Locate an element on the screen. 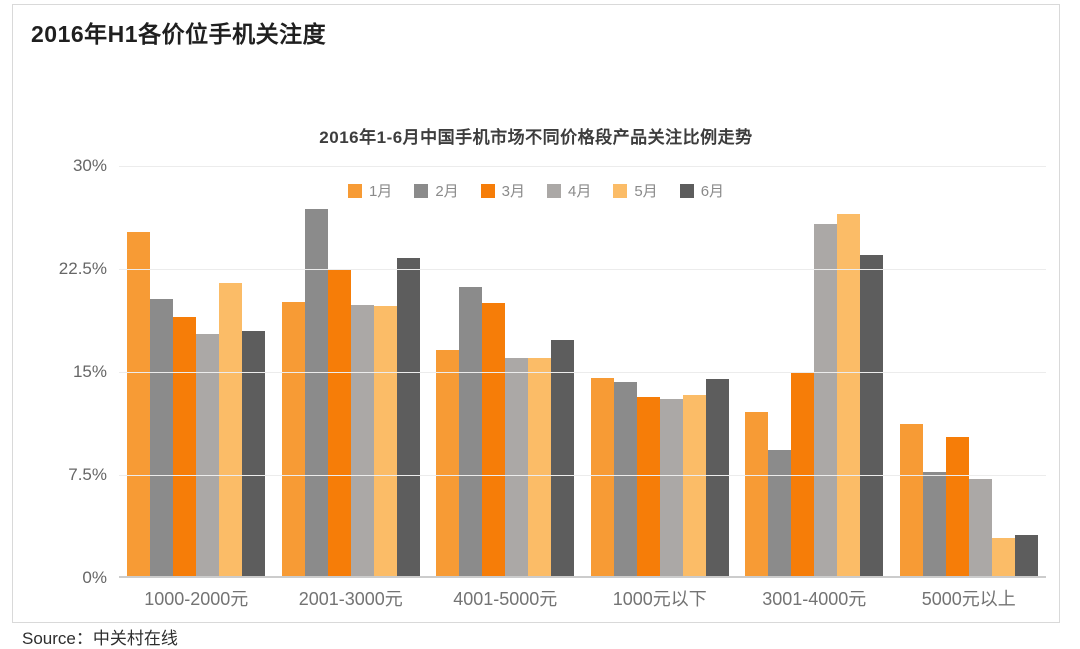 The width and height of the screenshot is (1080, 649). legend-item: 6月 is located at coordinates (702, 190).